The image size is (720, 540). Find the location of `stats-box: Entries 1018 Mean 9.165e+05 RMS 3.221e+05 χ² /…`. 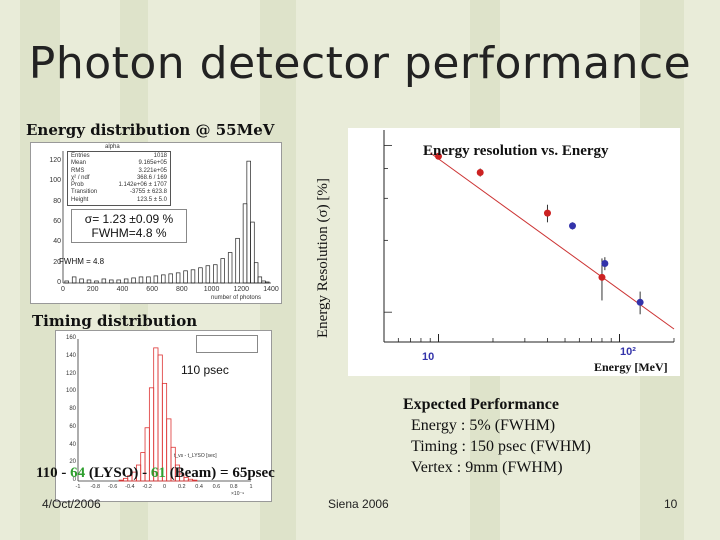

stats-box: Entries 1018 Mean 9.165e+05 RMS 3.221e+05 χ² /… is located at coordinates (119, 179).